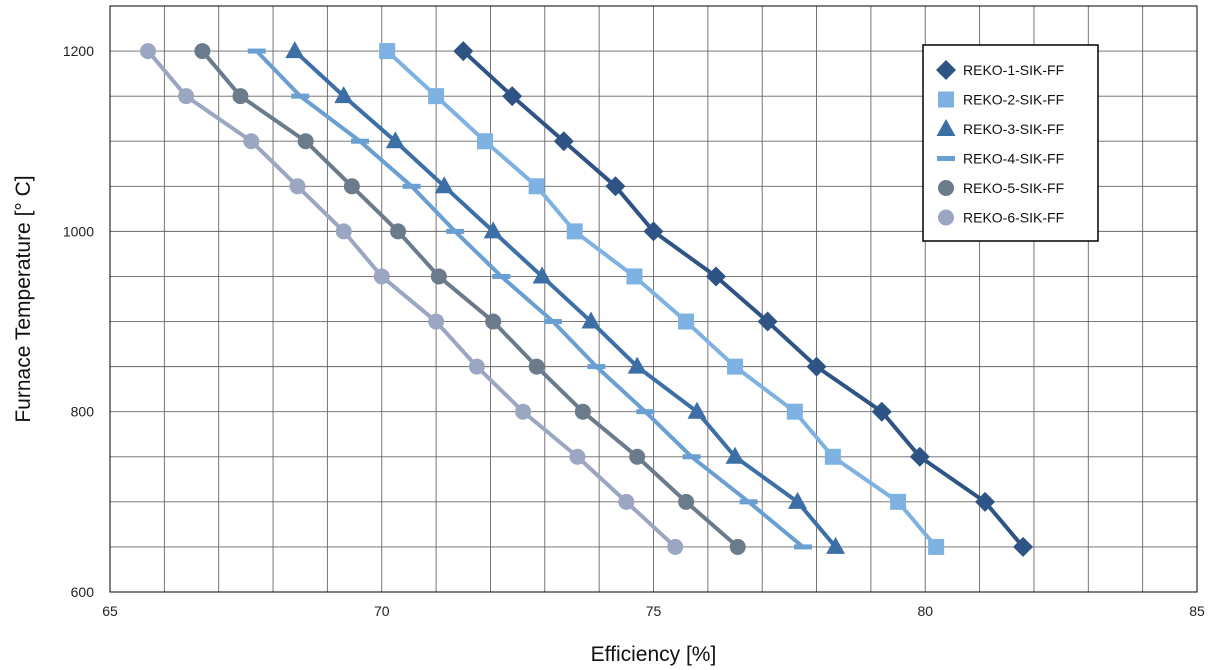  Describe the element at coordinates (382, 611) in the screenshot. I see `x-tick-label: 70` at that location.